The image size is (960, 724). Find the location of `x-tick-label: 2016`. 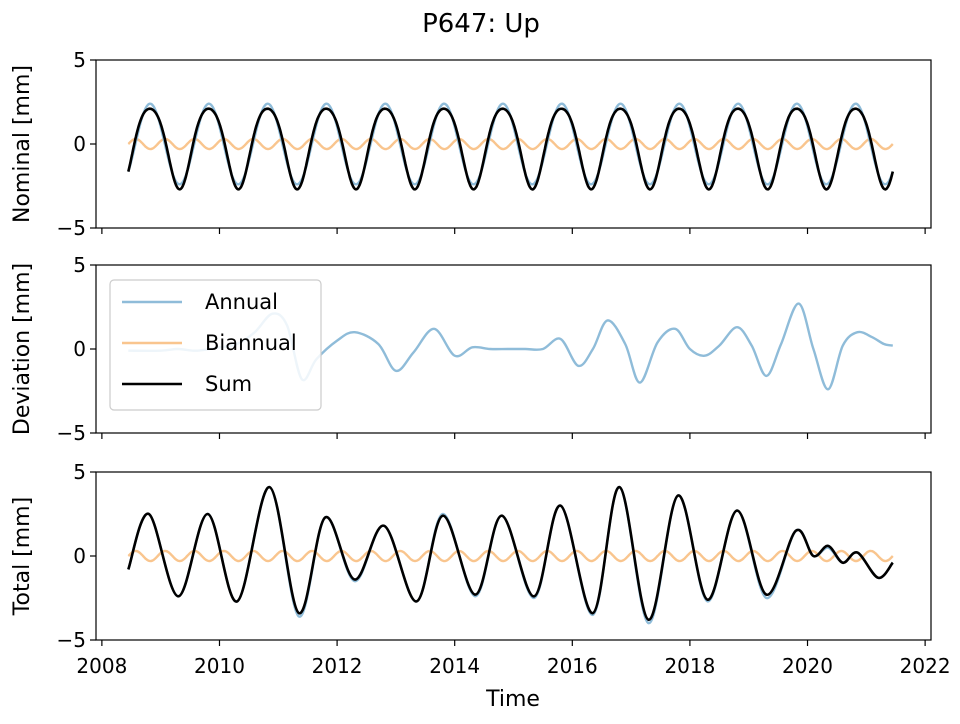

x-tick-label: 2016 is located at coordinates (572, 666).